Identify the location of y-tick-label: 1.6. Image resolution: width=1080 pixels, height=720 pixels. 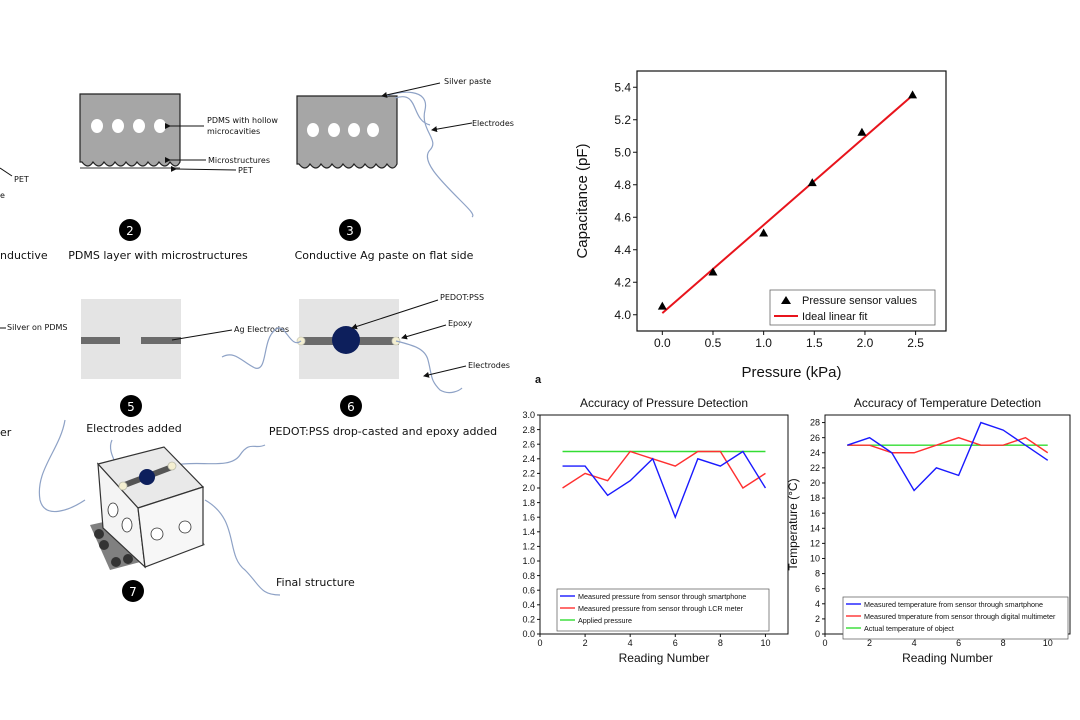
(528, 517).